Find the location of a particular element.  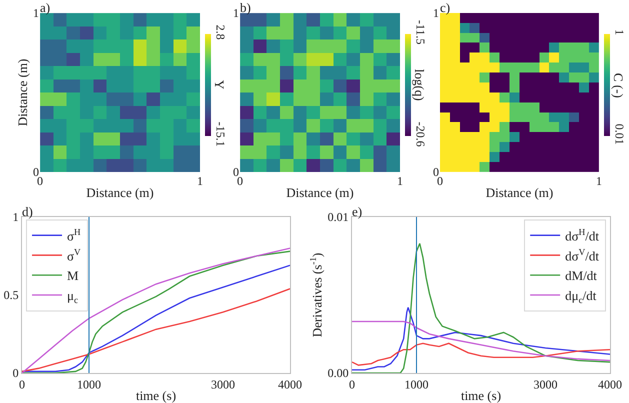

chart-title: a) is located at coordinates (45, 7).